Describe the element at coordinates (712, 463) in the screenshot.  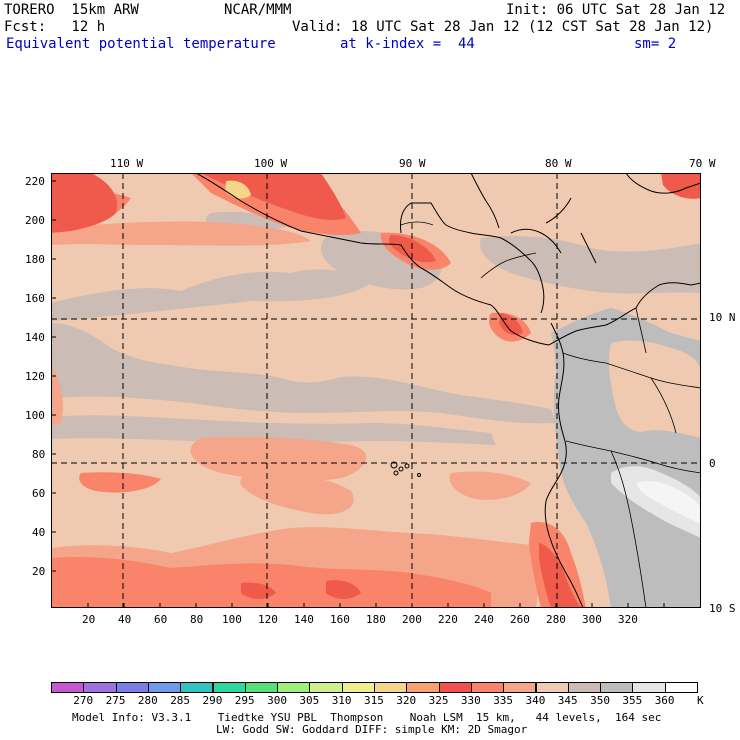
I see `lat-label-0: 0` at that location.